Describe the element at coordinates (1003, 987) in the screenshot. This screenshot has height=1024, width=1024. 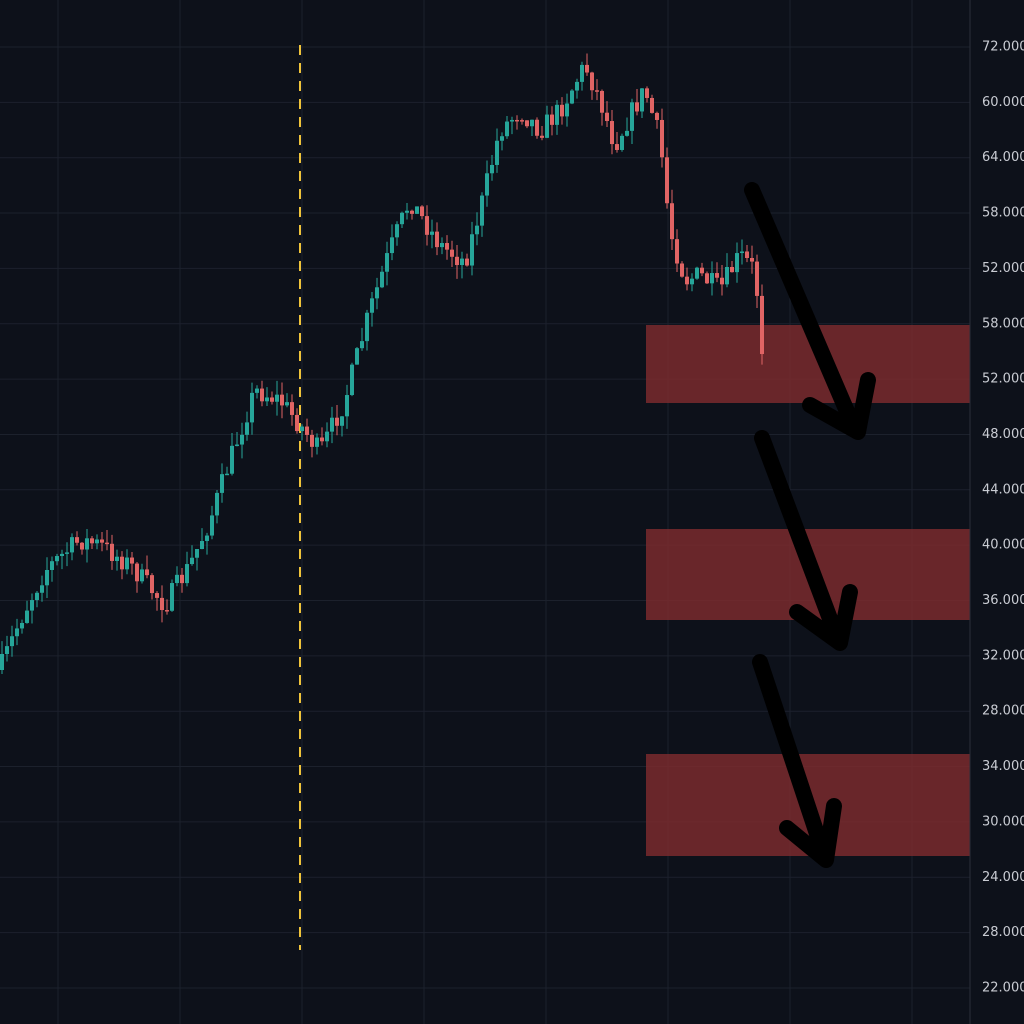
I see `price-label: 22.000` at that location.